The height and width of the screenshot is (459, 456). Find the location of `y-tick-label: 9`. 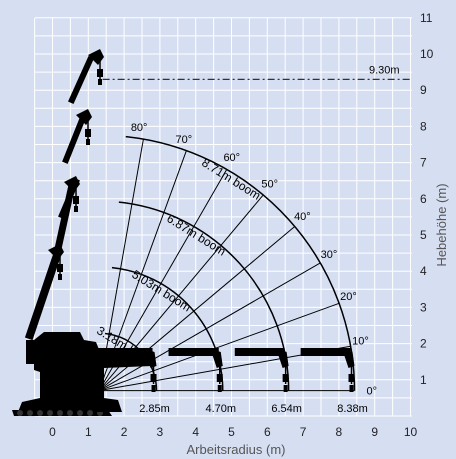

y-tick-label: 9 is located at coordinates (423, 90).